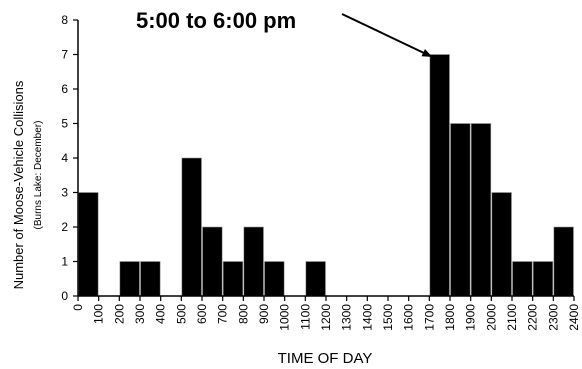 This screenshot has width=582, height=369. What do you see at coordinates (202, 314) in the screenshot?
I see `x-tick-label: 600` at bounding box center [202, 314].